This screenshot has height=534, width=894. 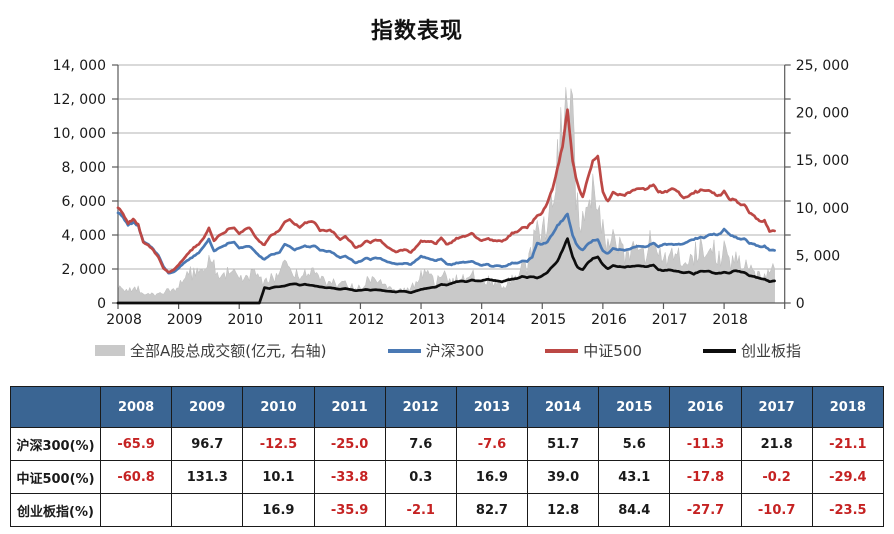 I want to click on svg-text: 2013, so click(x=427, y=320).